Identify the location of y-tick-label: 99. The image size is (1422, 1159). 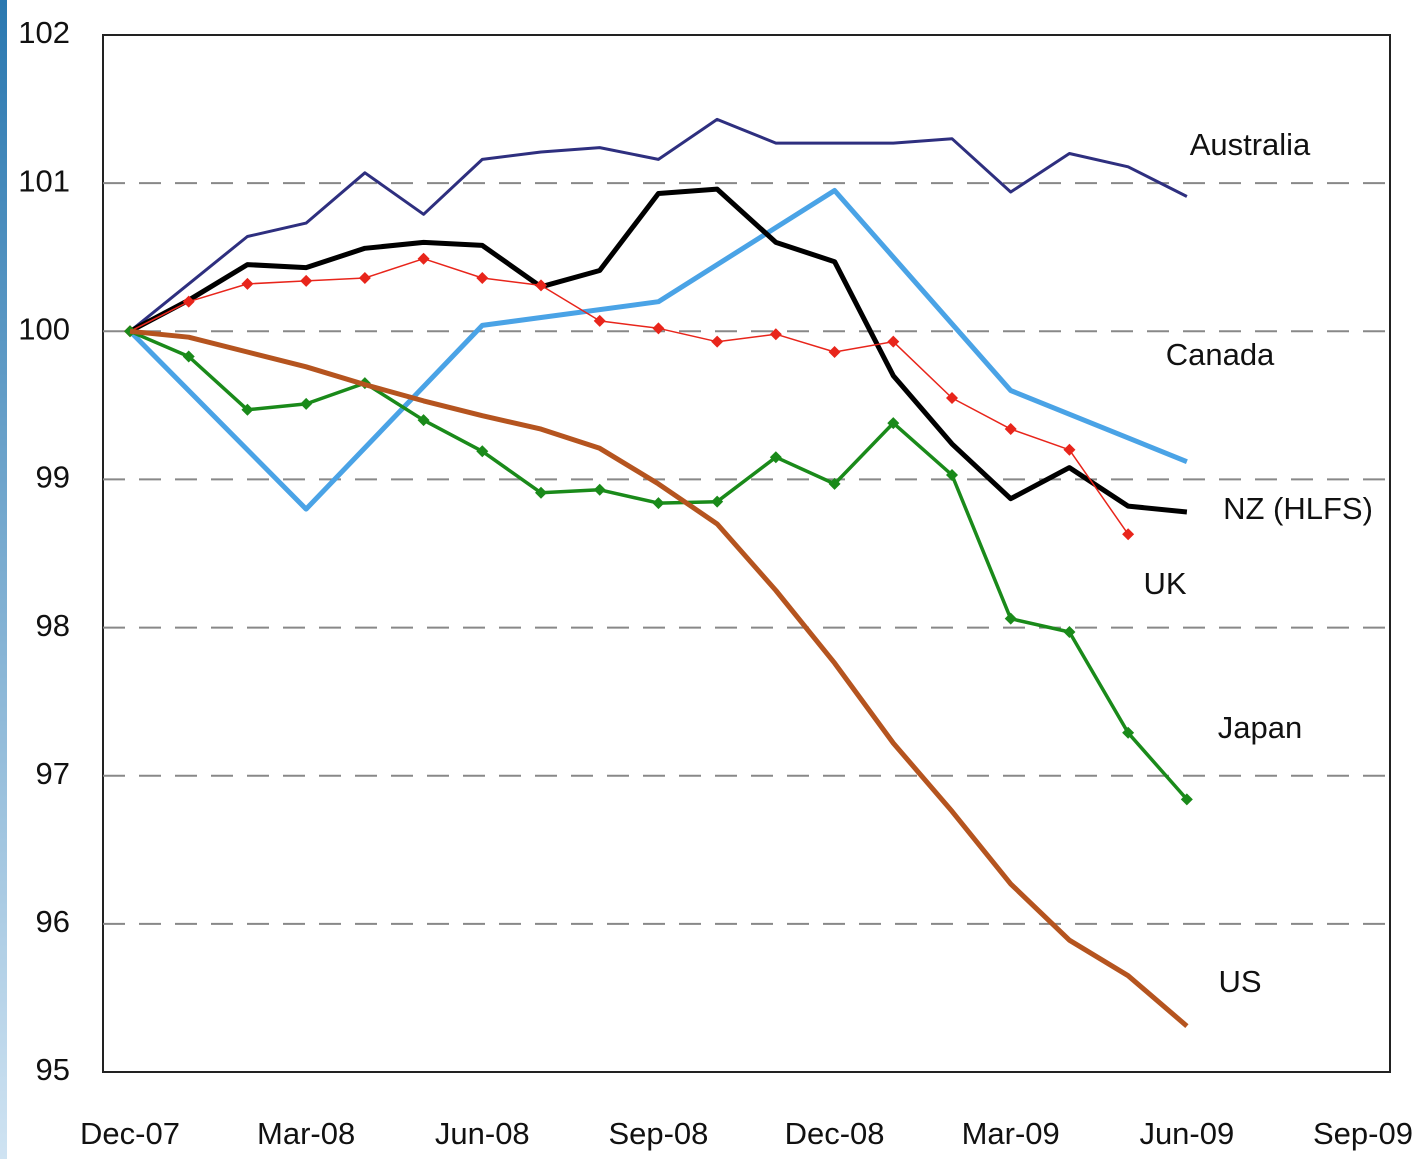
(53, 477).